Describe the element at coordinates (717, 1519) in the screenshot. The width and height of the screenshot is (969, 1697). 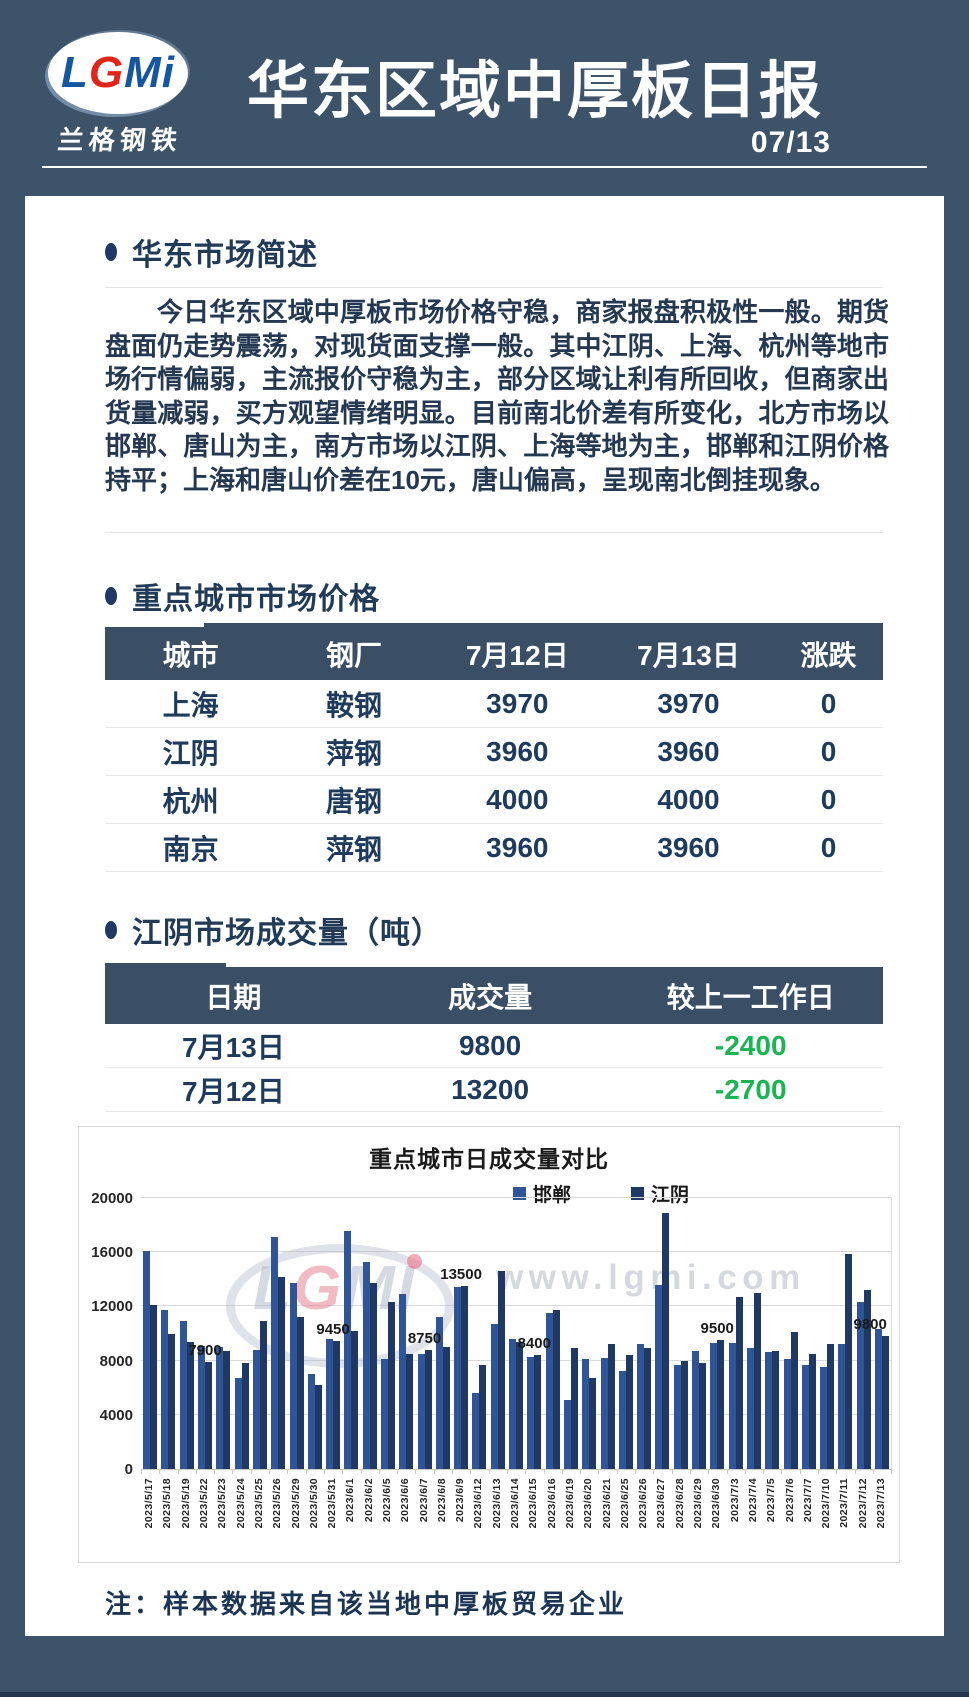
I see `x-axis-tick-label: 2023/6/30` at that location.